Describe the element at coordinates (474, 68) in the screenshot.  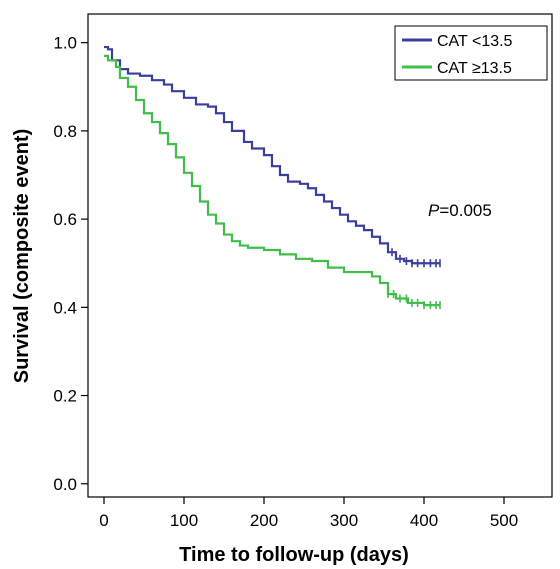
I see `legend-label-cat-high: CAT ≥13.5` at that location.